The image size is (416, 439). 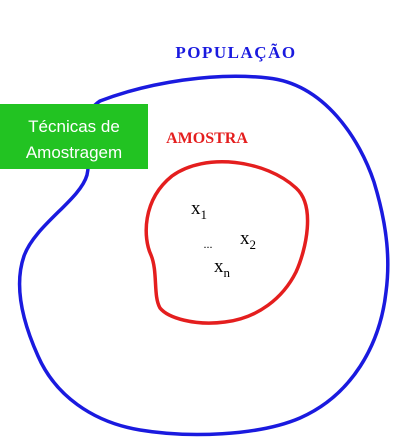 I want to click on techniques-box-background, so click(x=74, y=136).